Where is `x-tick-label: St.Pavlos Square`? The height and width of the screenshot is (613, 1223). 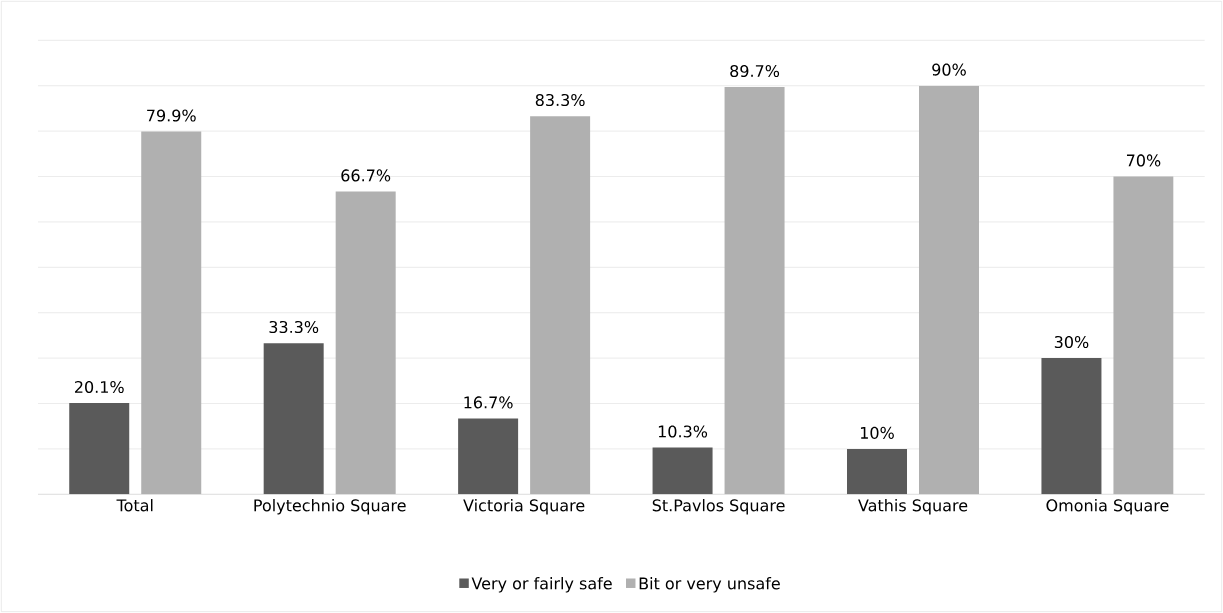
x-tick-label: St.Pavlos Square is located at coordinates (718, 507).